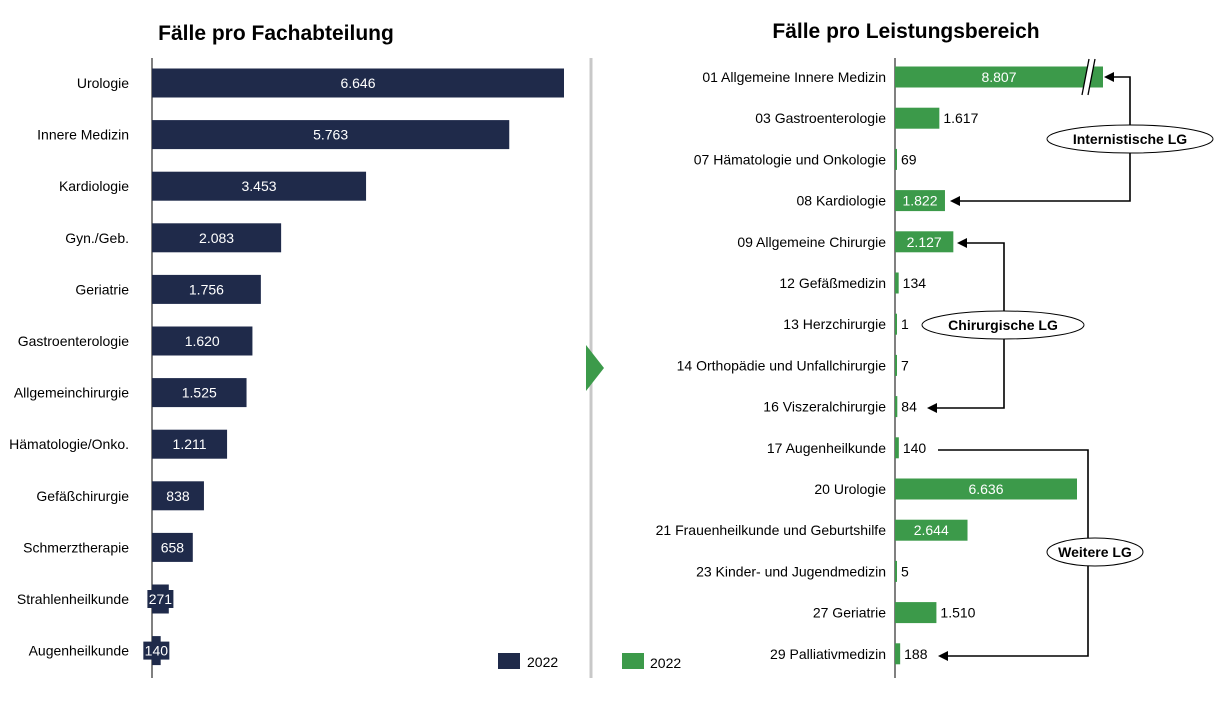  What do you see at coordinates (595, 368) in the screenshot?
I see `transition-arrow-icon` at bounding box center [595, 368].